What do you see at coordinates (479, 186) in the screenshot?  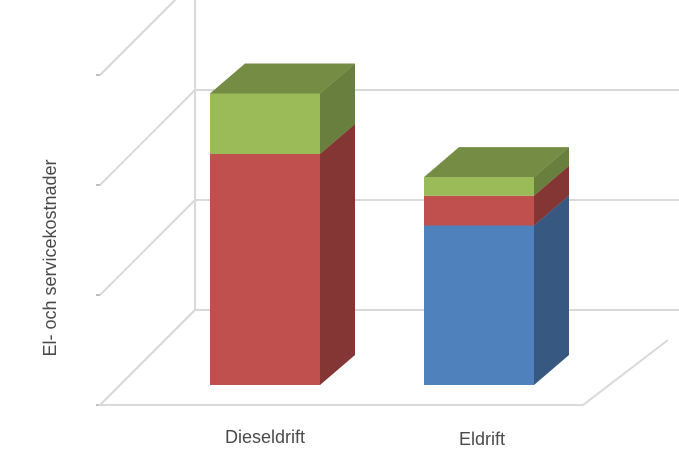 I see `bar-segment-eldrift-3-front` at bounding box center [479, 186].